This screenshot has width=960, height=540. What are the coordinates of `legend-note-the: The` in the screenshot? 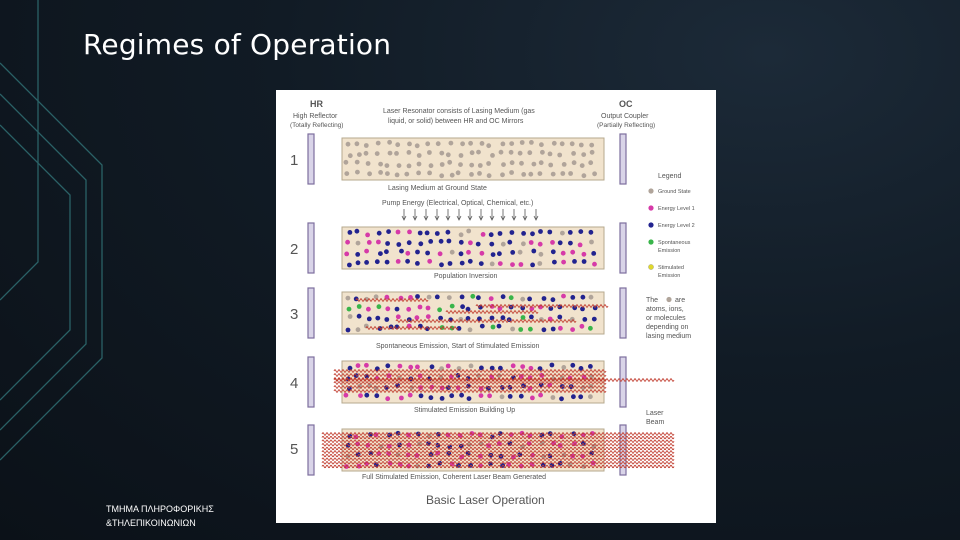 It's located at (652, 300).